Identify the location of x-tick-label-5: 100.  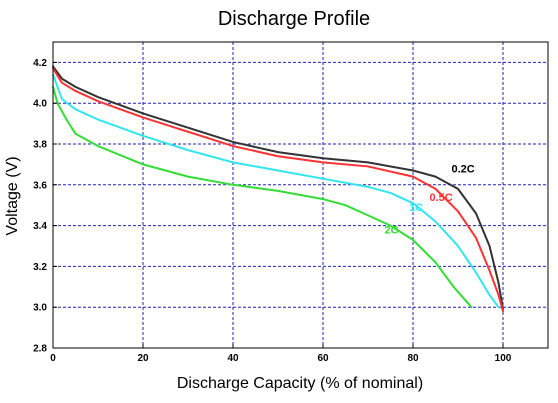
(503, 358).